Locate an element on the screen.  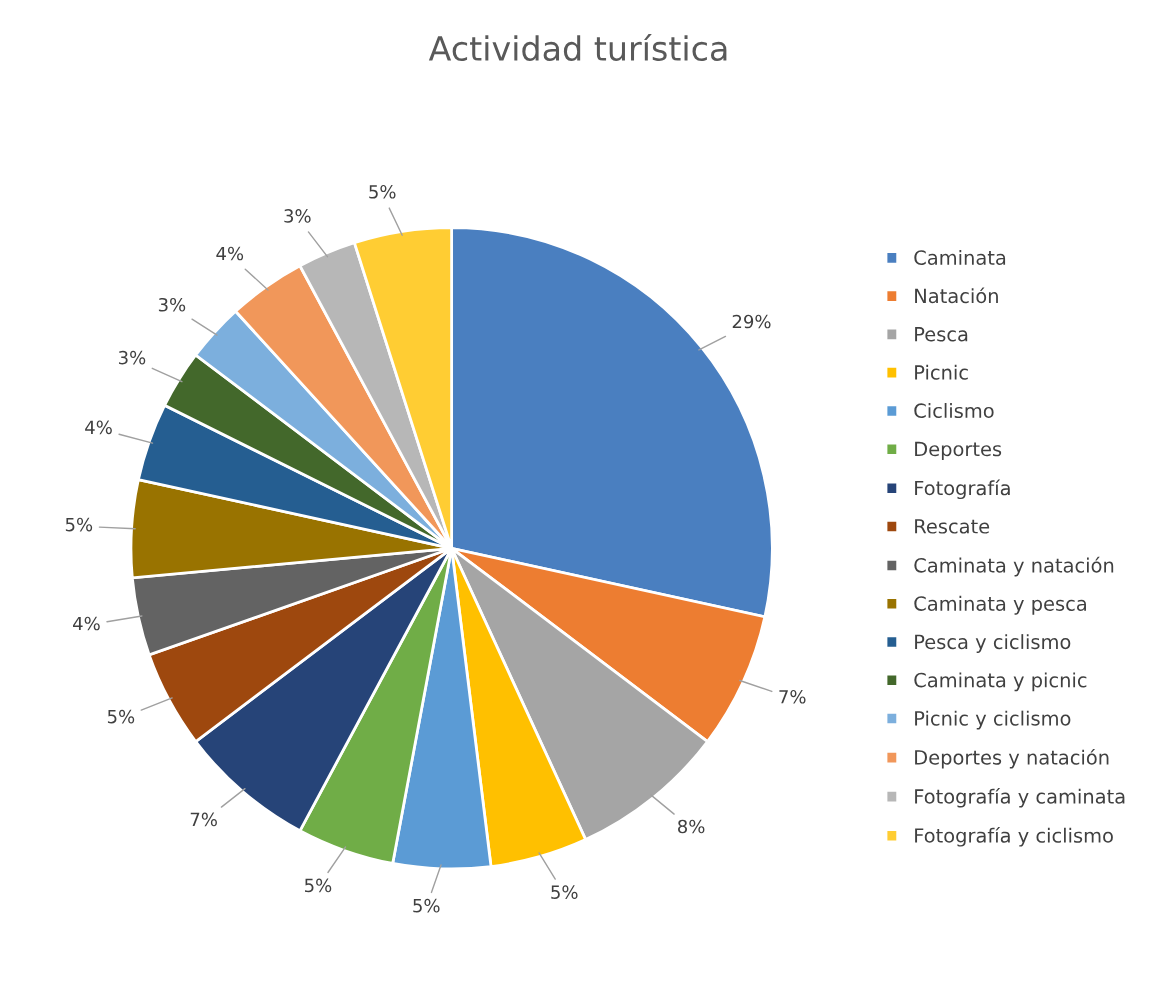
legend-label: Picnic y ciclismo is located at coordinates (993, 720).